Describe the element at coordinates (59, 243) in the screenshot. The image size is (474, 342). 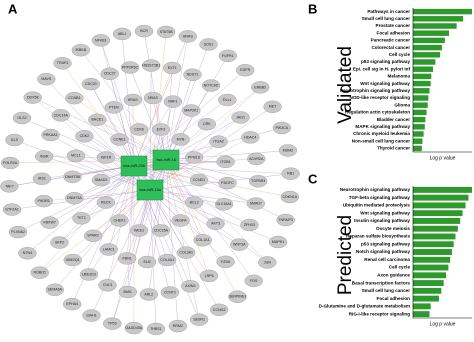
I see `gene-label: SKP2` at that location.